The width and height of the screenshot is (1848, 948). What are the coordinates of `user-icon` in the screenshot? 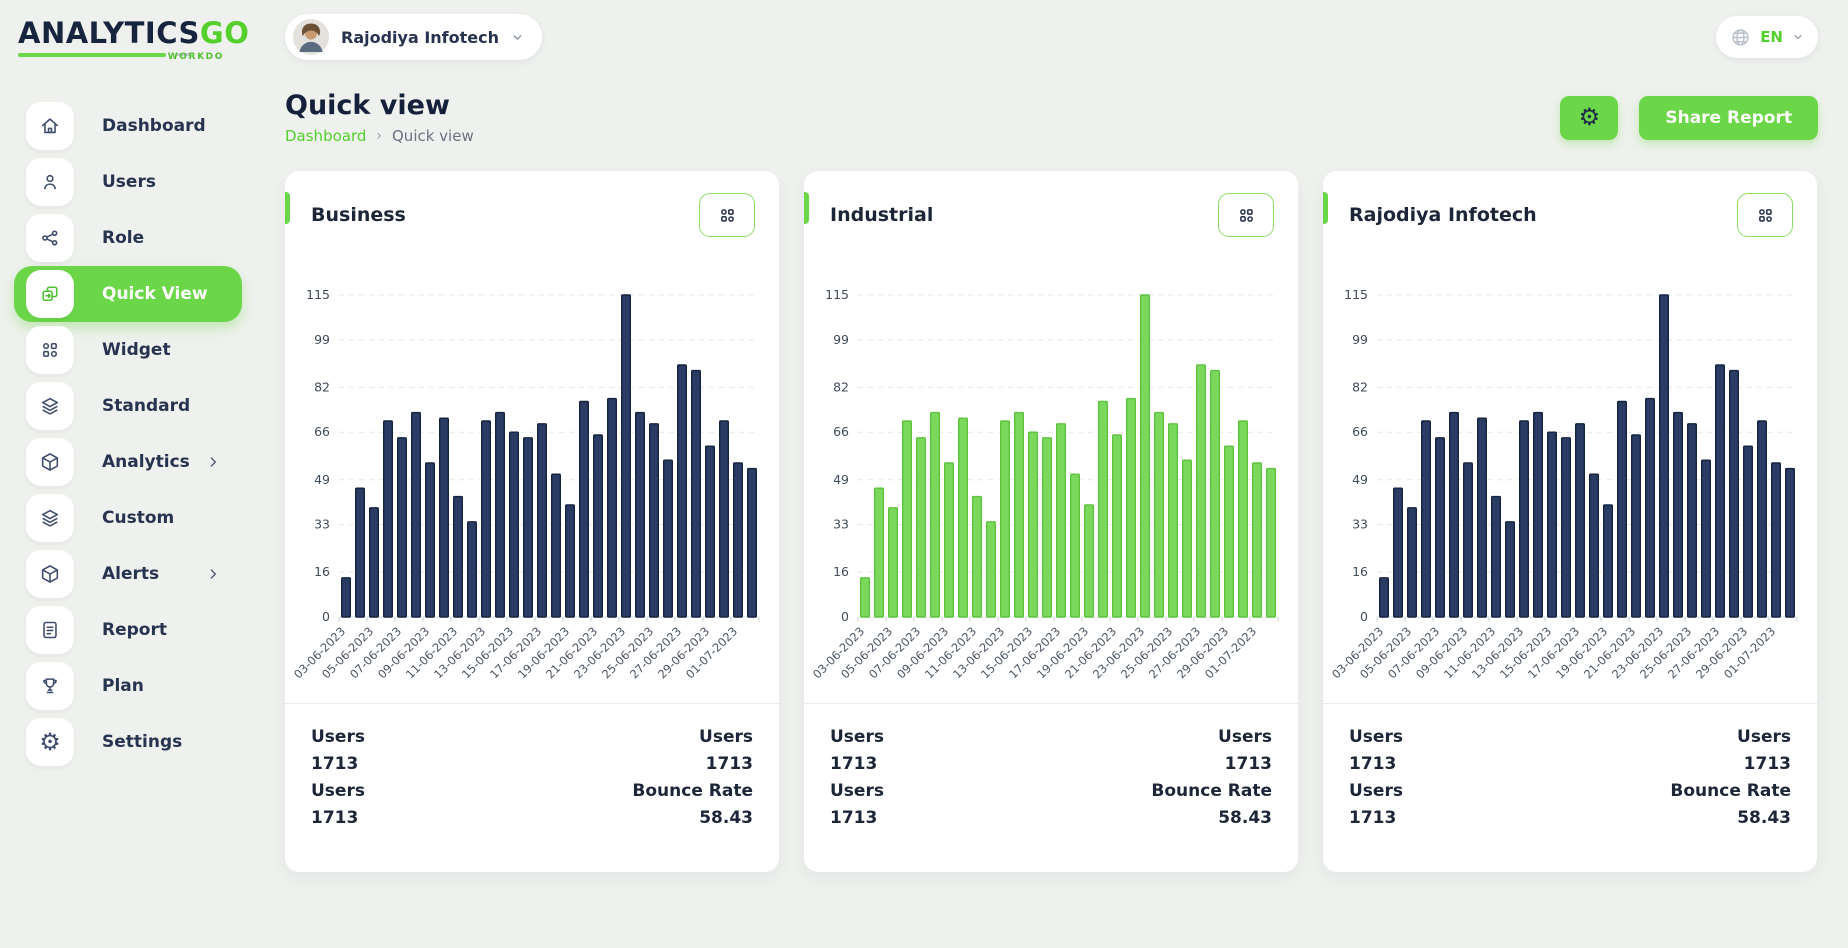 It's located at (50, 182).